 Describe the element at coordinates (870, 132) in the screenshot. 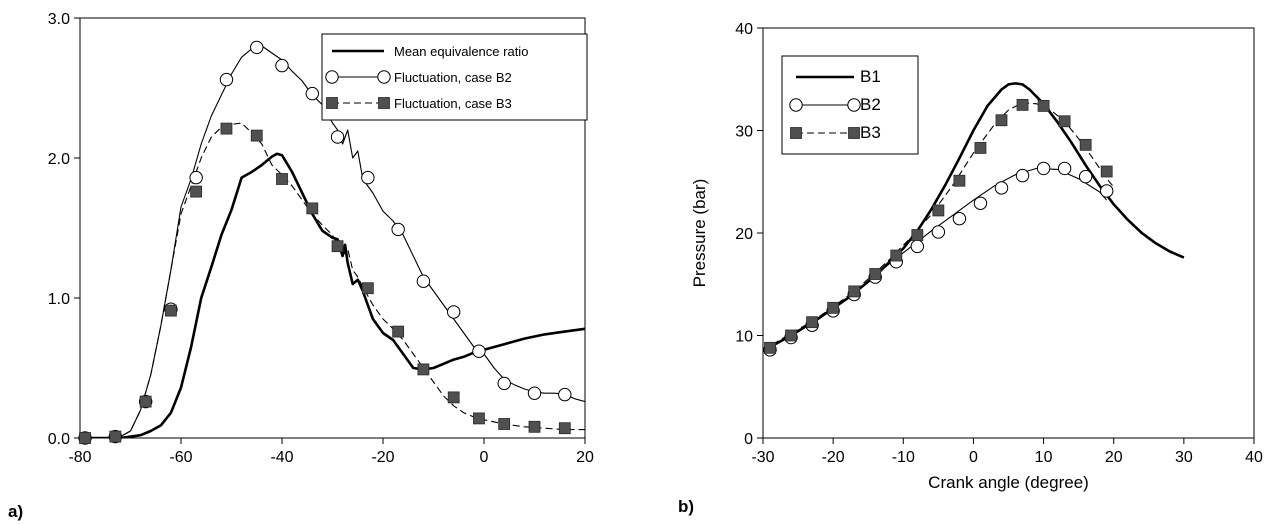

I see `legend-label-3: B3` at that location.